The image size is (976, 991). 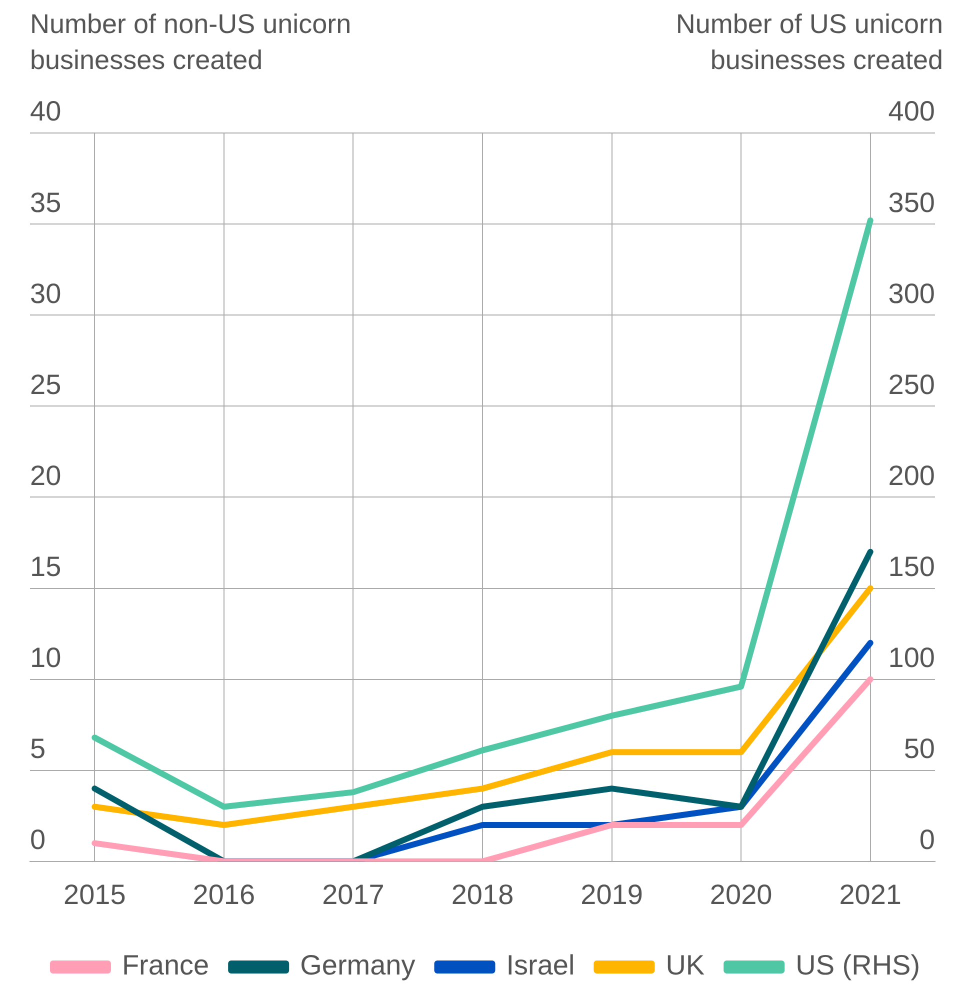 What do you see at coordinates (46, 475) in the screenshot?
I see `y-tick-label: 20` at bounding box center [46, 475].